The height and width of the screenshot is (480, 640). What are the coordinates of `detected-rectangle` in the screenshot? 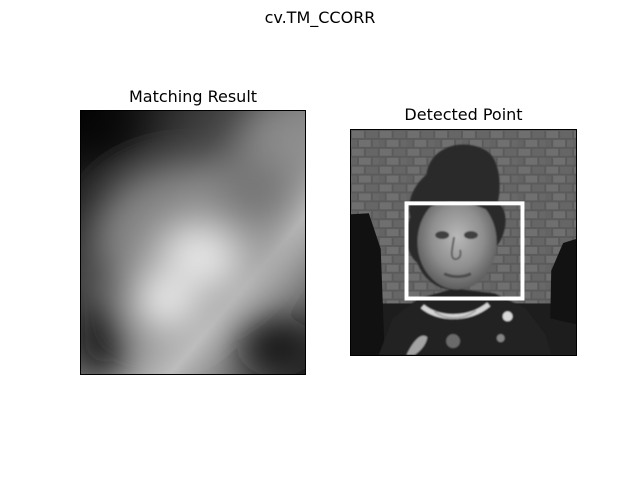 It's located at (464, 251).